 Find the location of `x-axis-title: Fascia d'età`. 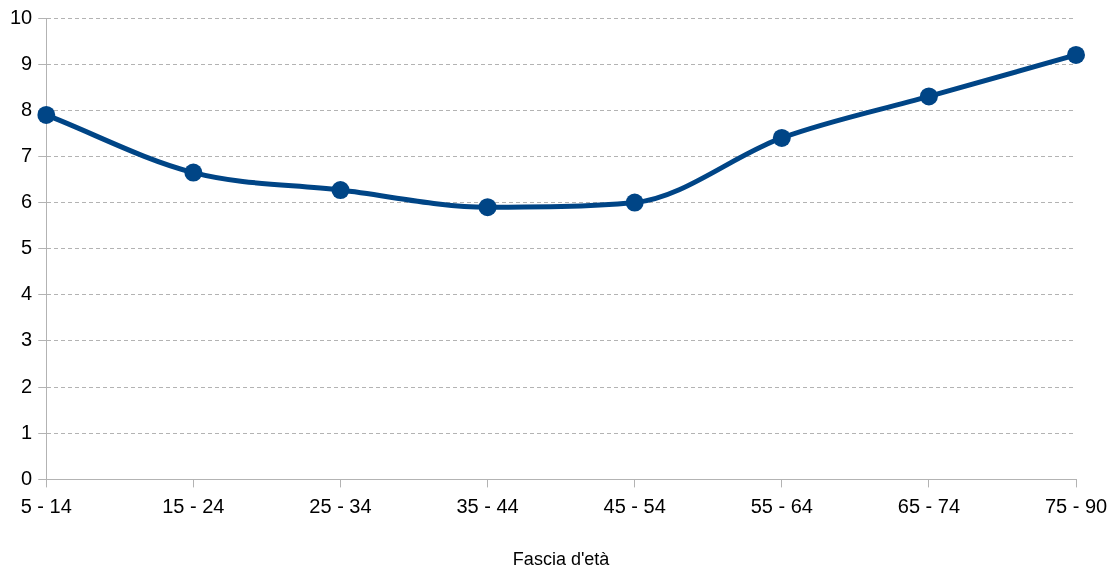

x-axis-title: Fascia d'età is located at coordinates (561, 559).